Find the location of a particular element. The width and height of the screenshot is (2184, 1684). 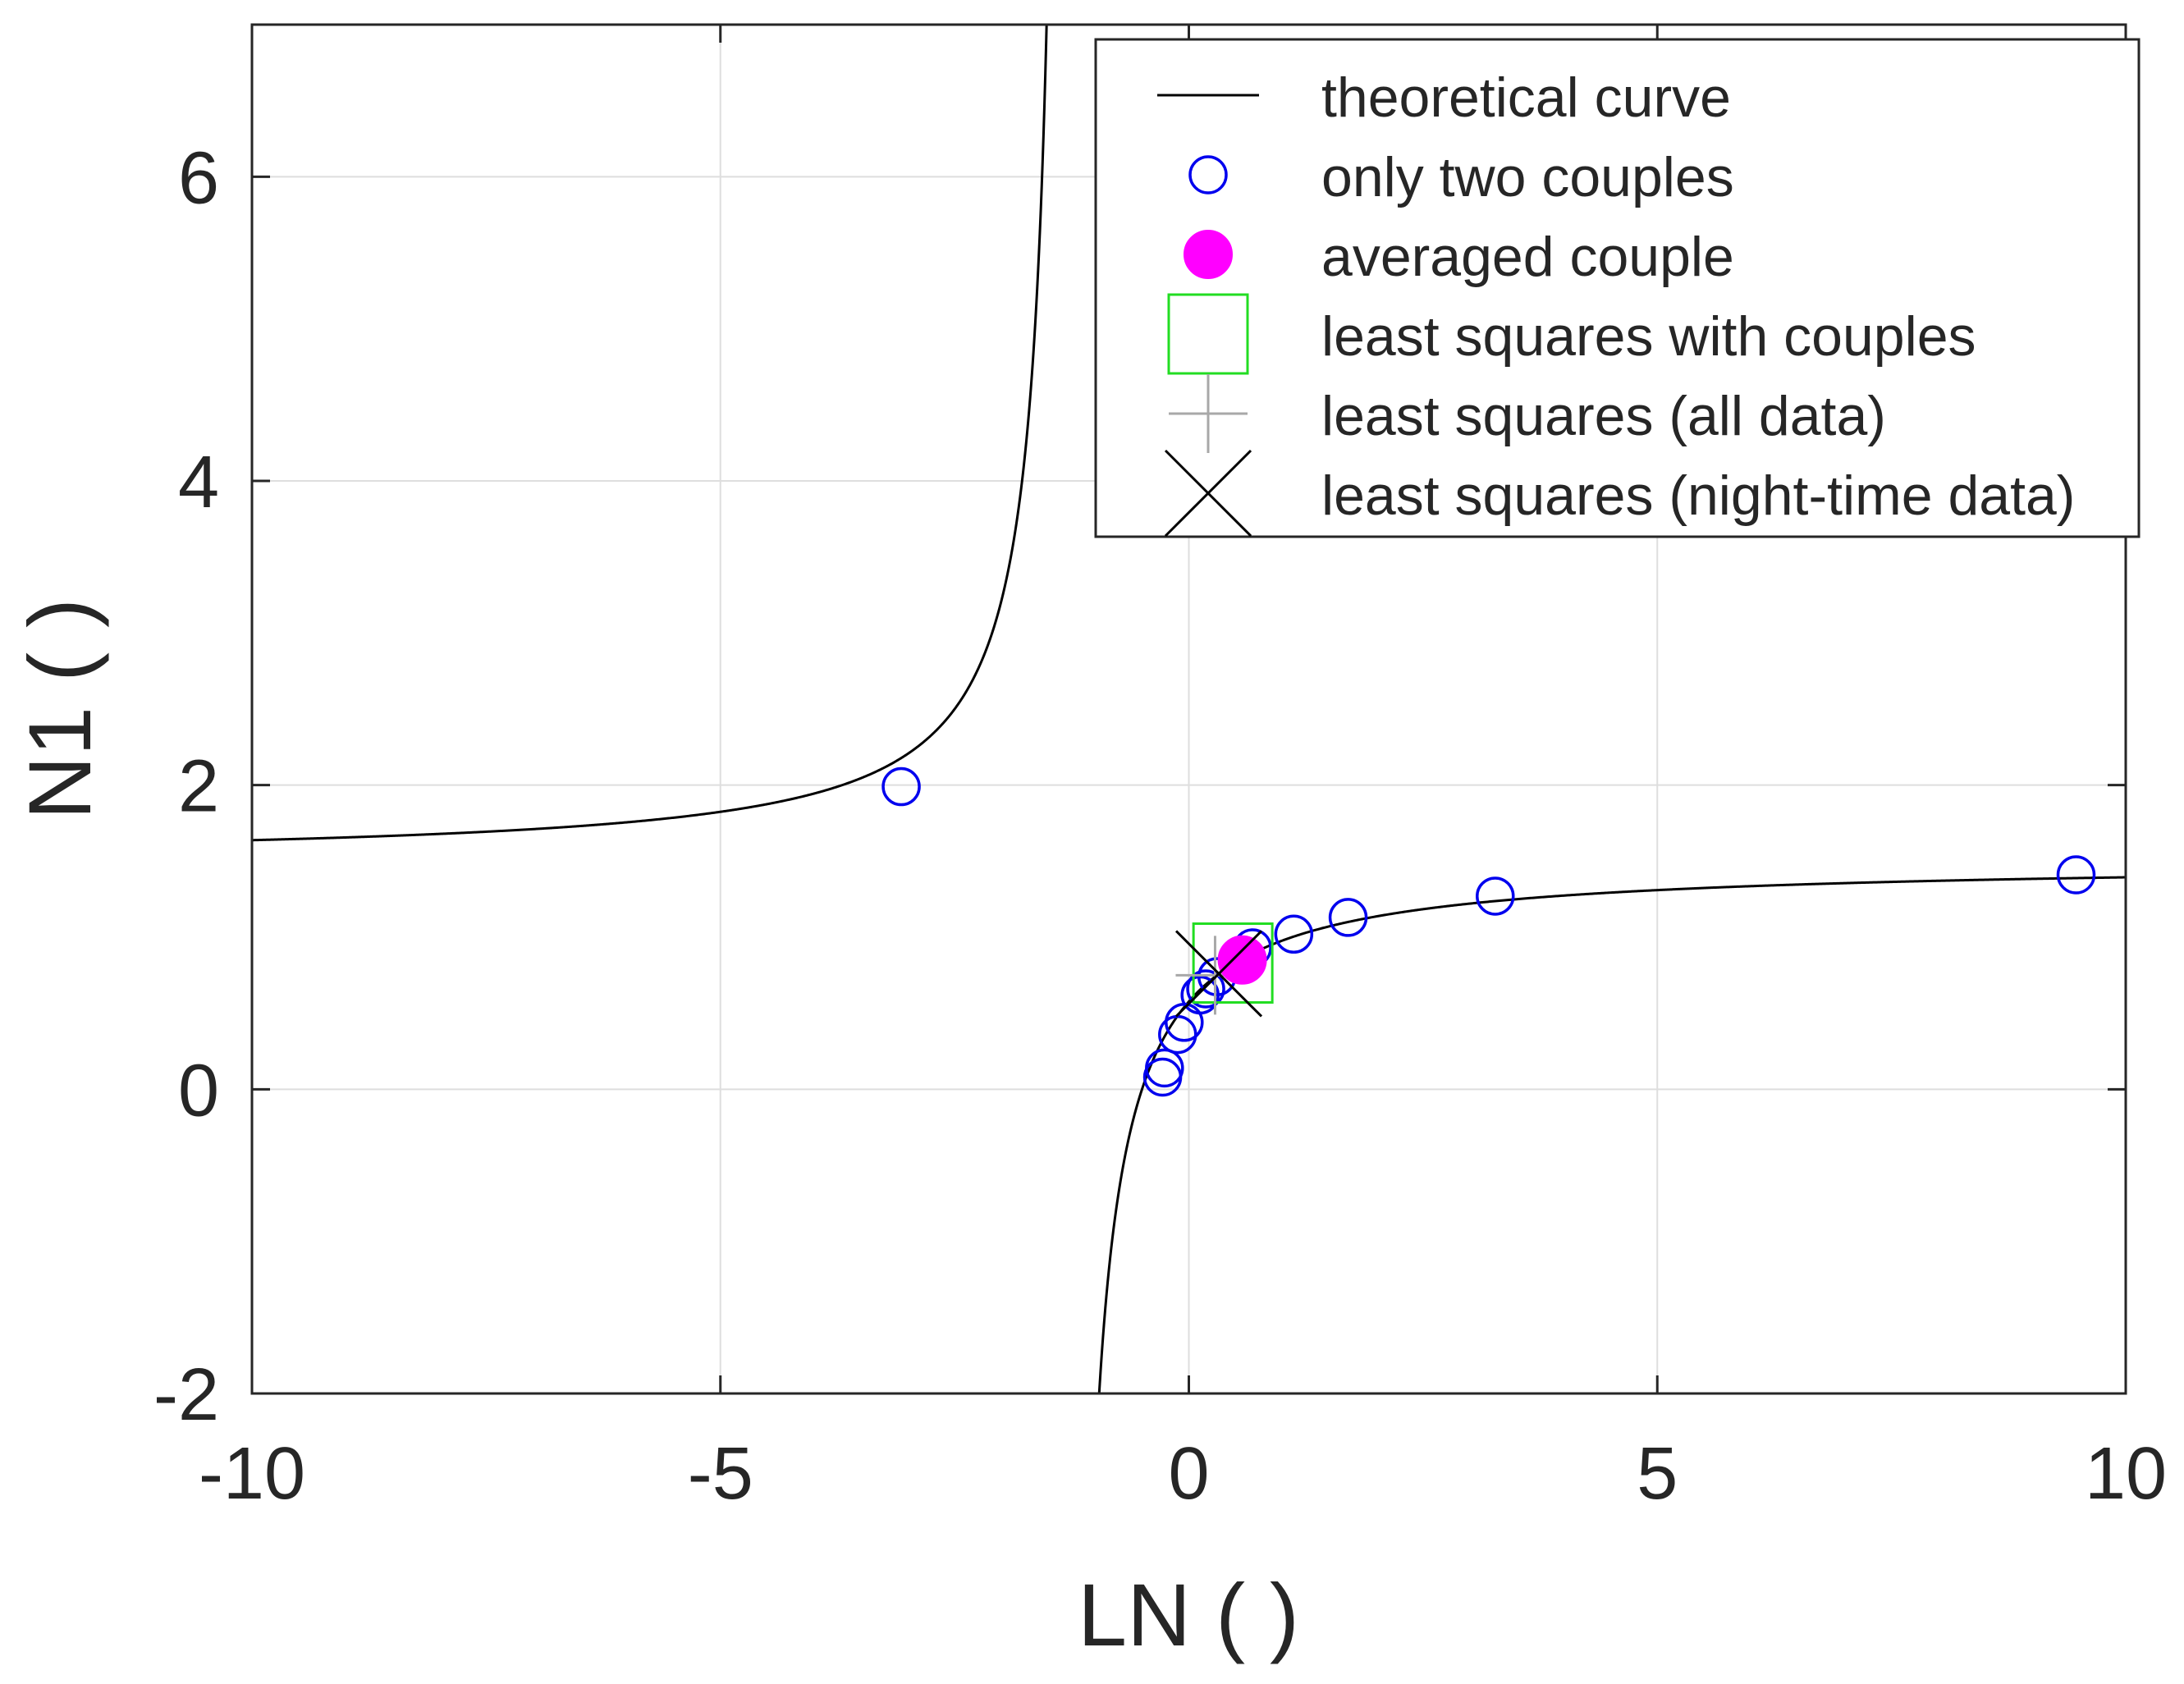

legend-item: least squares (all data) is located at coordinates (1527, 413).